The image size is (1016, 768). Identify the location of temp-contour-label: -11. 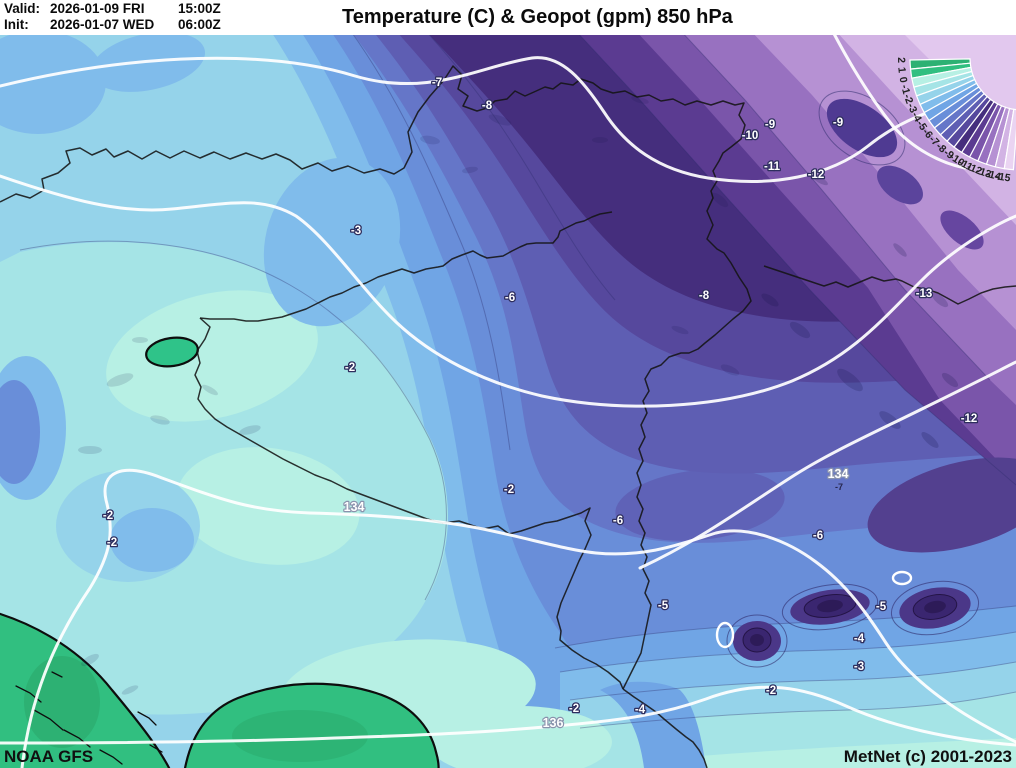
(772, 167).